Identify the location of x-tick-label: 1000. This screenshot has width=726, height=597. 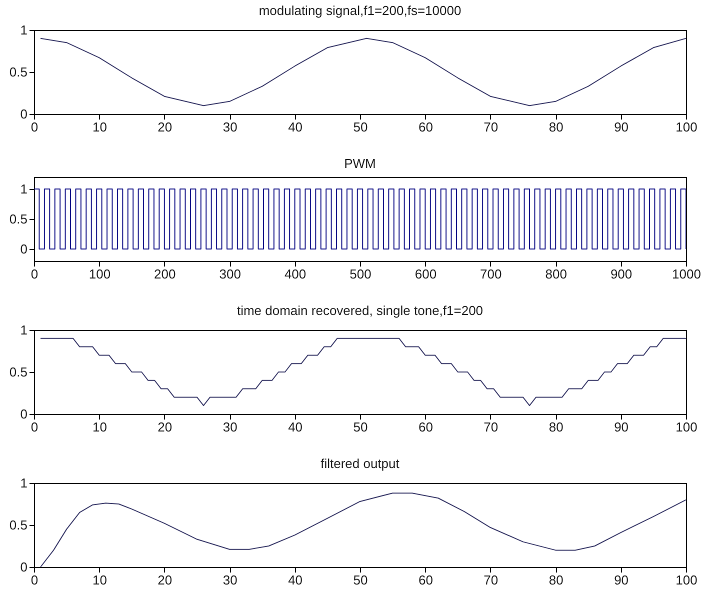
(686, 274).